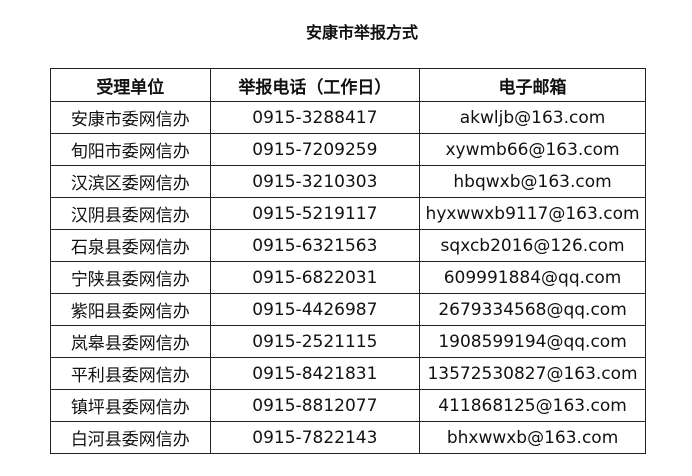  I want to click on table-row: 镇坪县委网信办 0915-8812077 411868125@163.com, so click(348, 405).